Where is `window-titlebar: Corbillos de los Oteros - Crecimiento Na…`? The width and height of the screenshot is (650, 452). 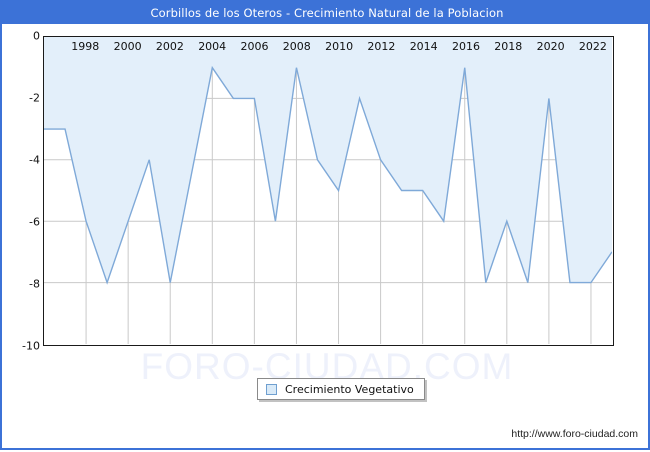 window-titlebar: Corbillos de los Oteros - Crecimiento Na… is located at coordinates (326, 13).